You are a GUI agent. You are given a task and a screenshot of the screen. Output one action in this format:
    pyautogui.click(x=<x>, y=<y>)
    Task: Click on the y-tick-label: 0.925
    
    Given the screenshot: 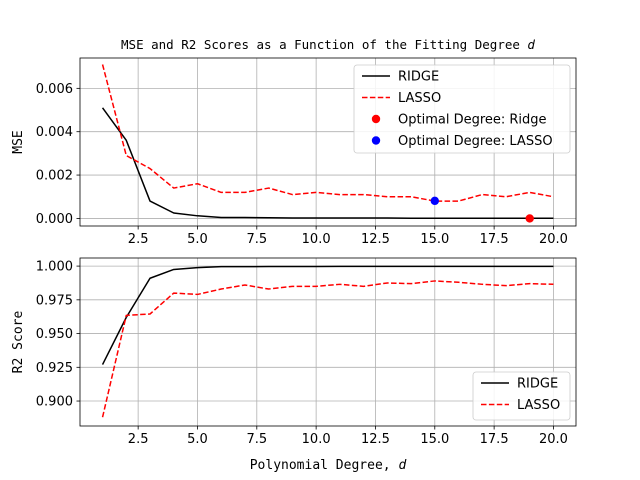 What is the action you would take?
    pyautogui.click(x=54, y=368)
    